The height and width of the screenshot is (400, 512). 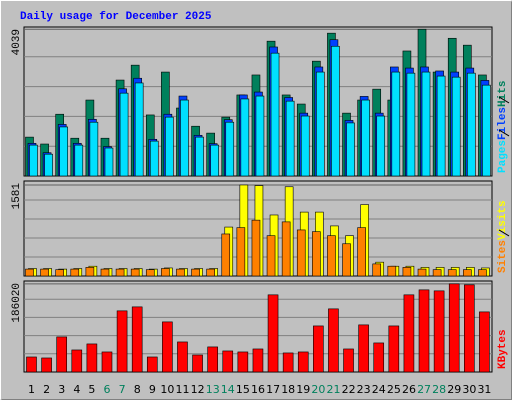 I want to click on legend: PagesFilesHits, so click(x=503, y=127).